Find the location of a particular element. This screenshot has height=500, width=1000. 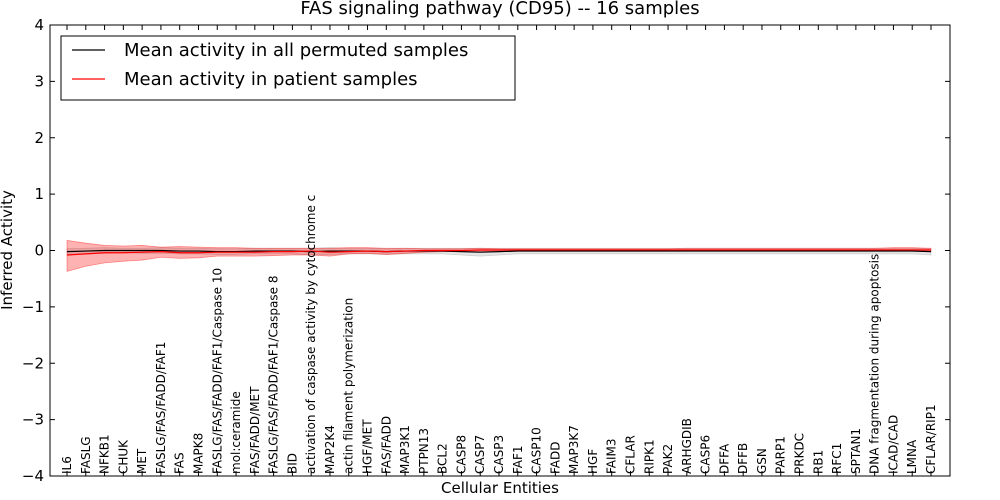

category-label: FAS is located at coordinates (180, 463).